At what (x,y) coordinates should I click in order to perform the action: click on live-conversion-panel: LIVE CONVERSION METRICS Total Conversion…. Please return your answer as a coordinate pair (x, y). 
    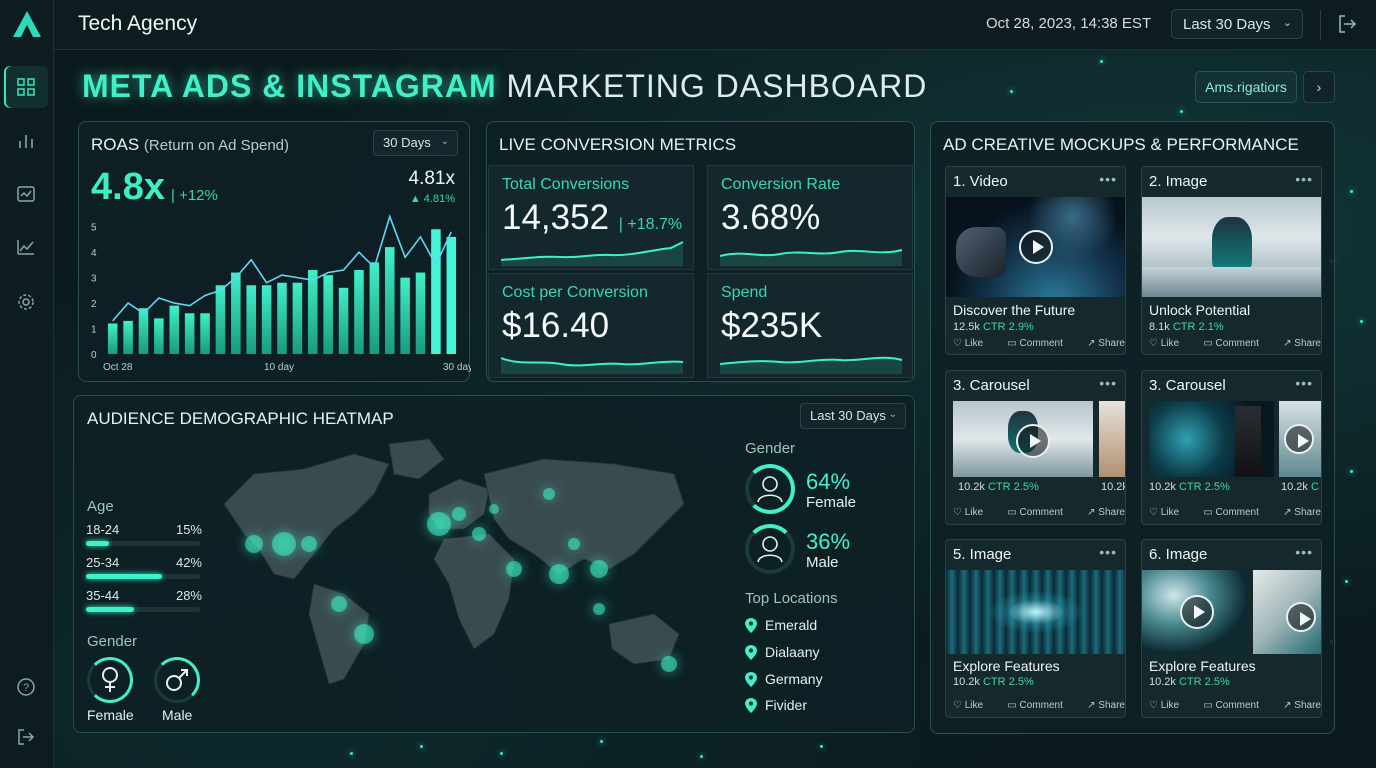
    Looking at the image, I should click on (700, 251).